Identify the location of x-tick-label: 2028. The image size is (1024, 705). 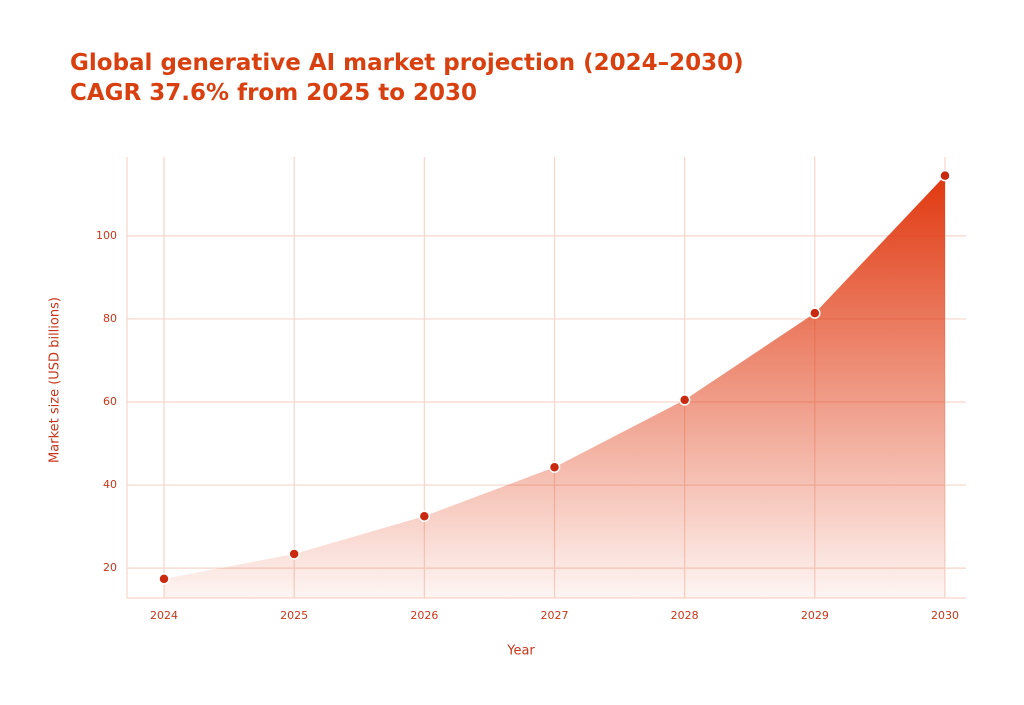
(685, 615).